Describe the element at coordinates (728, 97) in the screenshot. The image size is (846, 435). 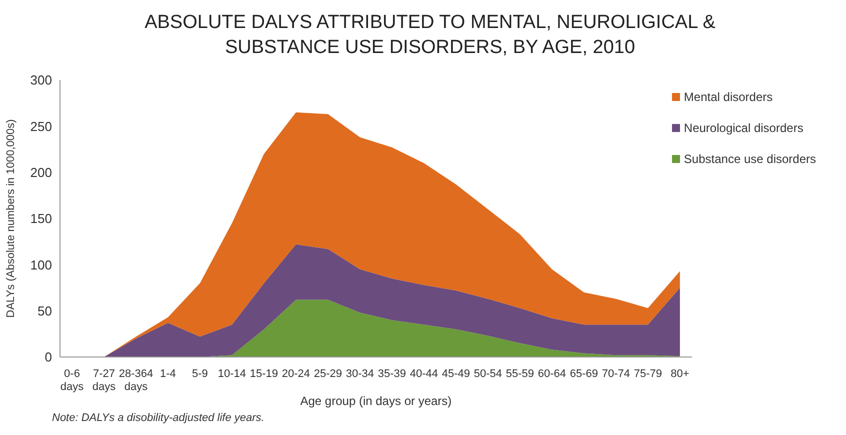
I see `legend-label: Mental disorders` at that location.